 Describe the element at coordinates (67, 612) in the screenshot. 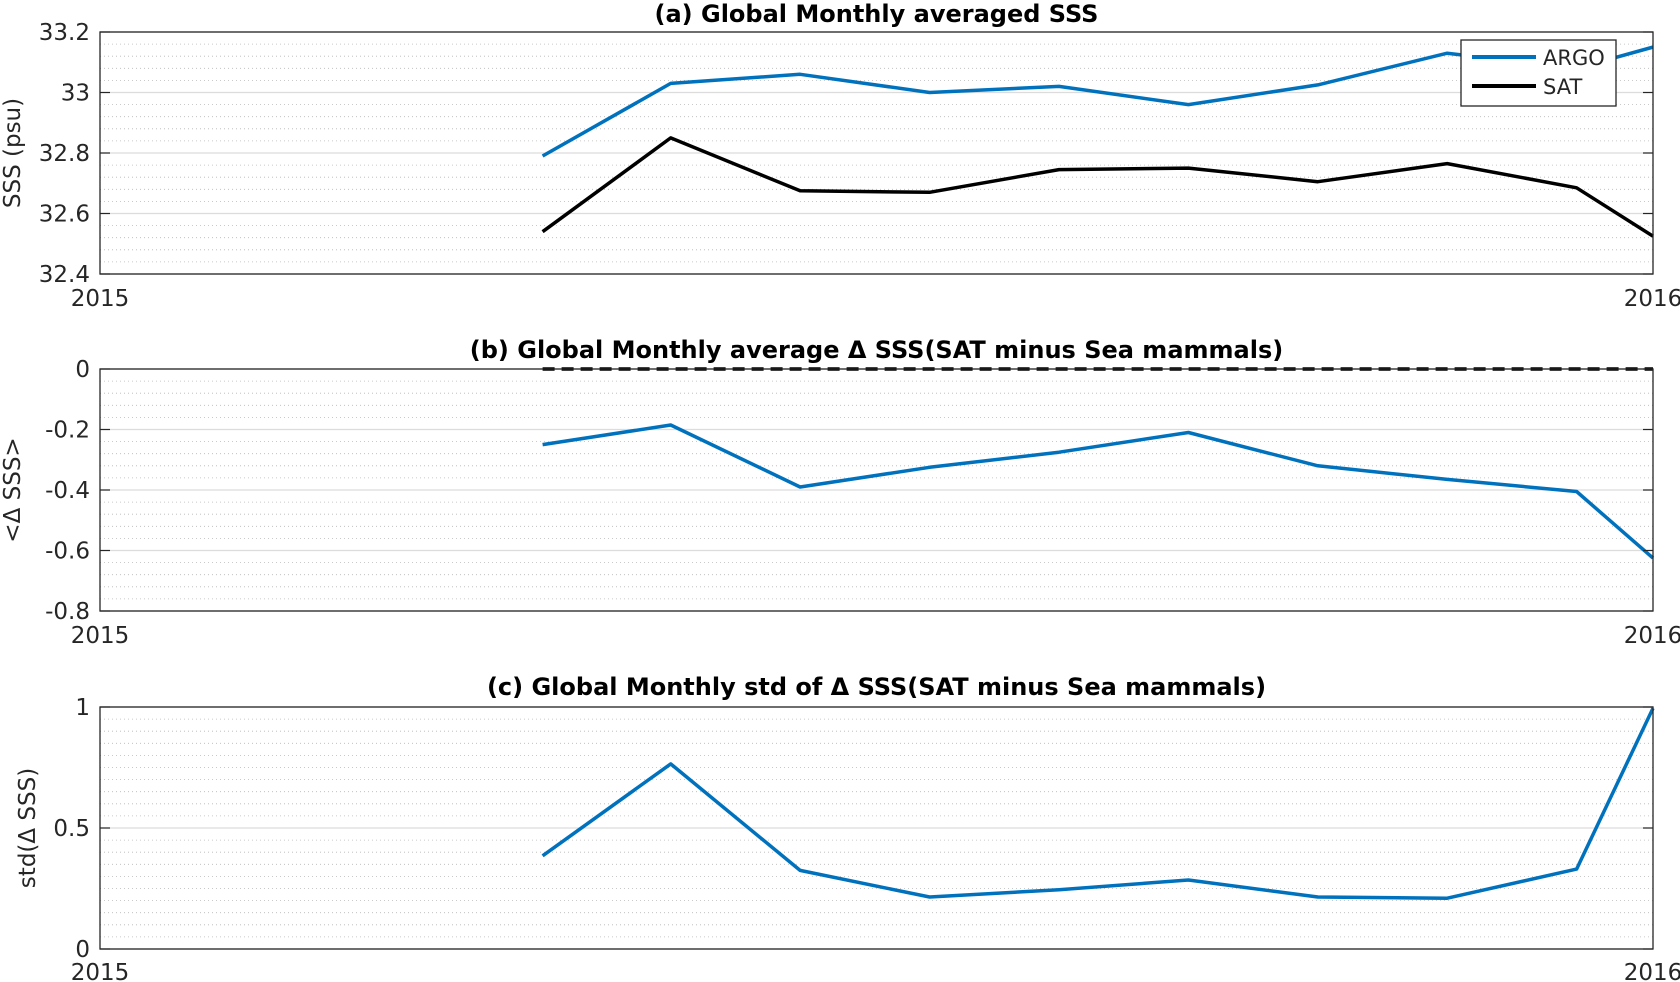

I see `y-tick-label: -0.8` at that location.